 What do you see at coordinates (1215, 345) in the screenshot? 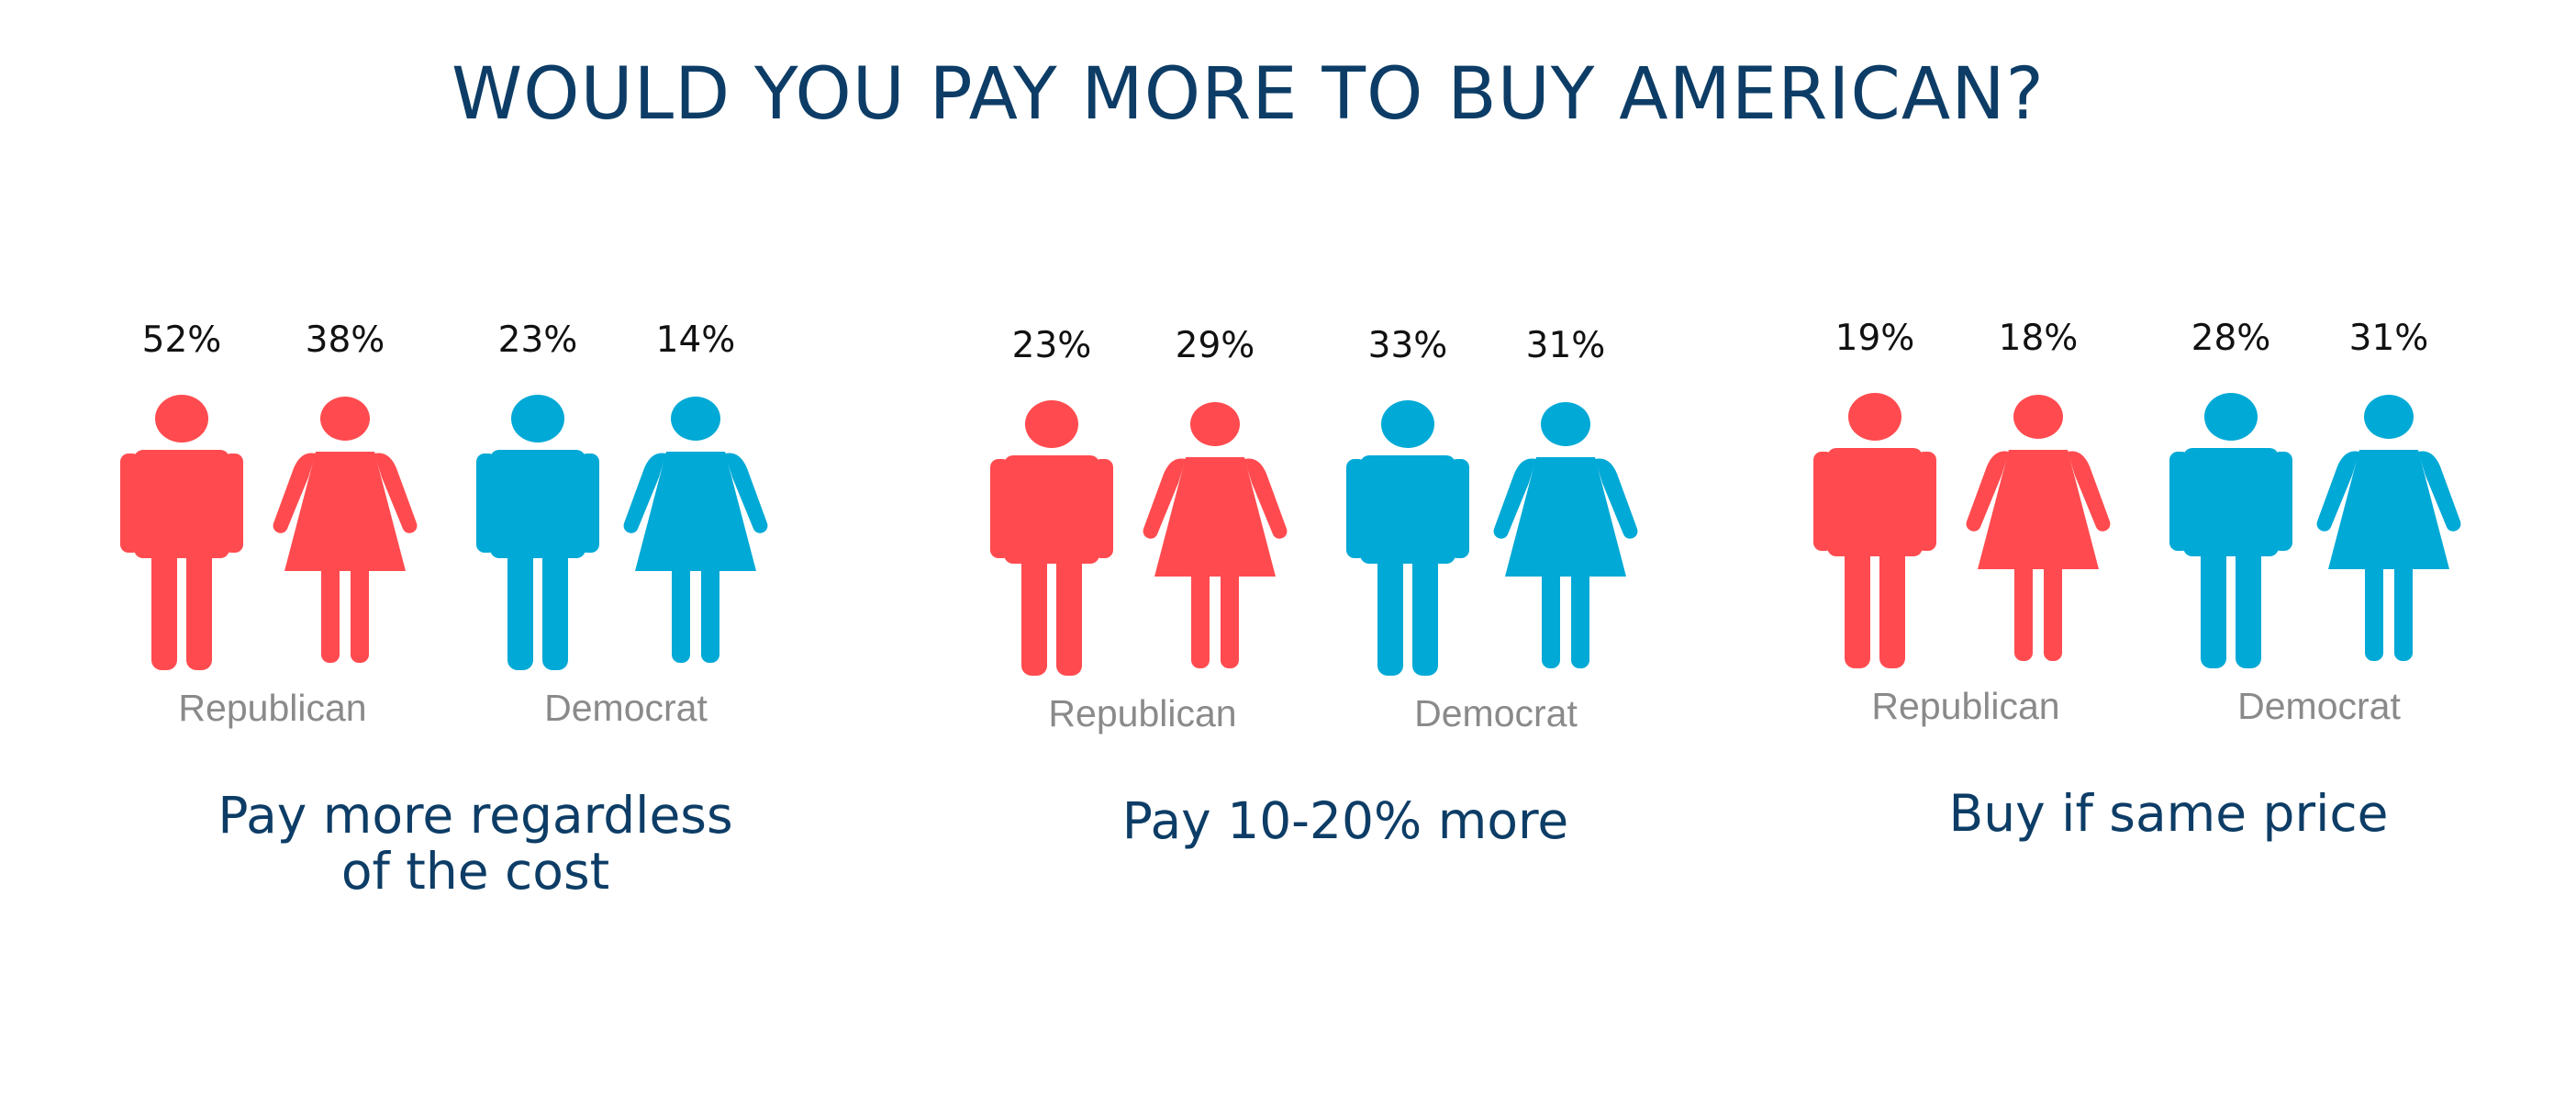
I see `value-label: 29%` at bounding box center [1215, 345].